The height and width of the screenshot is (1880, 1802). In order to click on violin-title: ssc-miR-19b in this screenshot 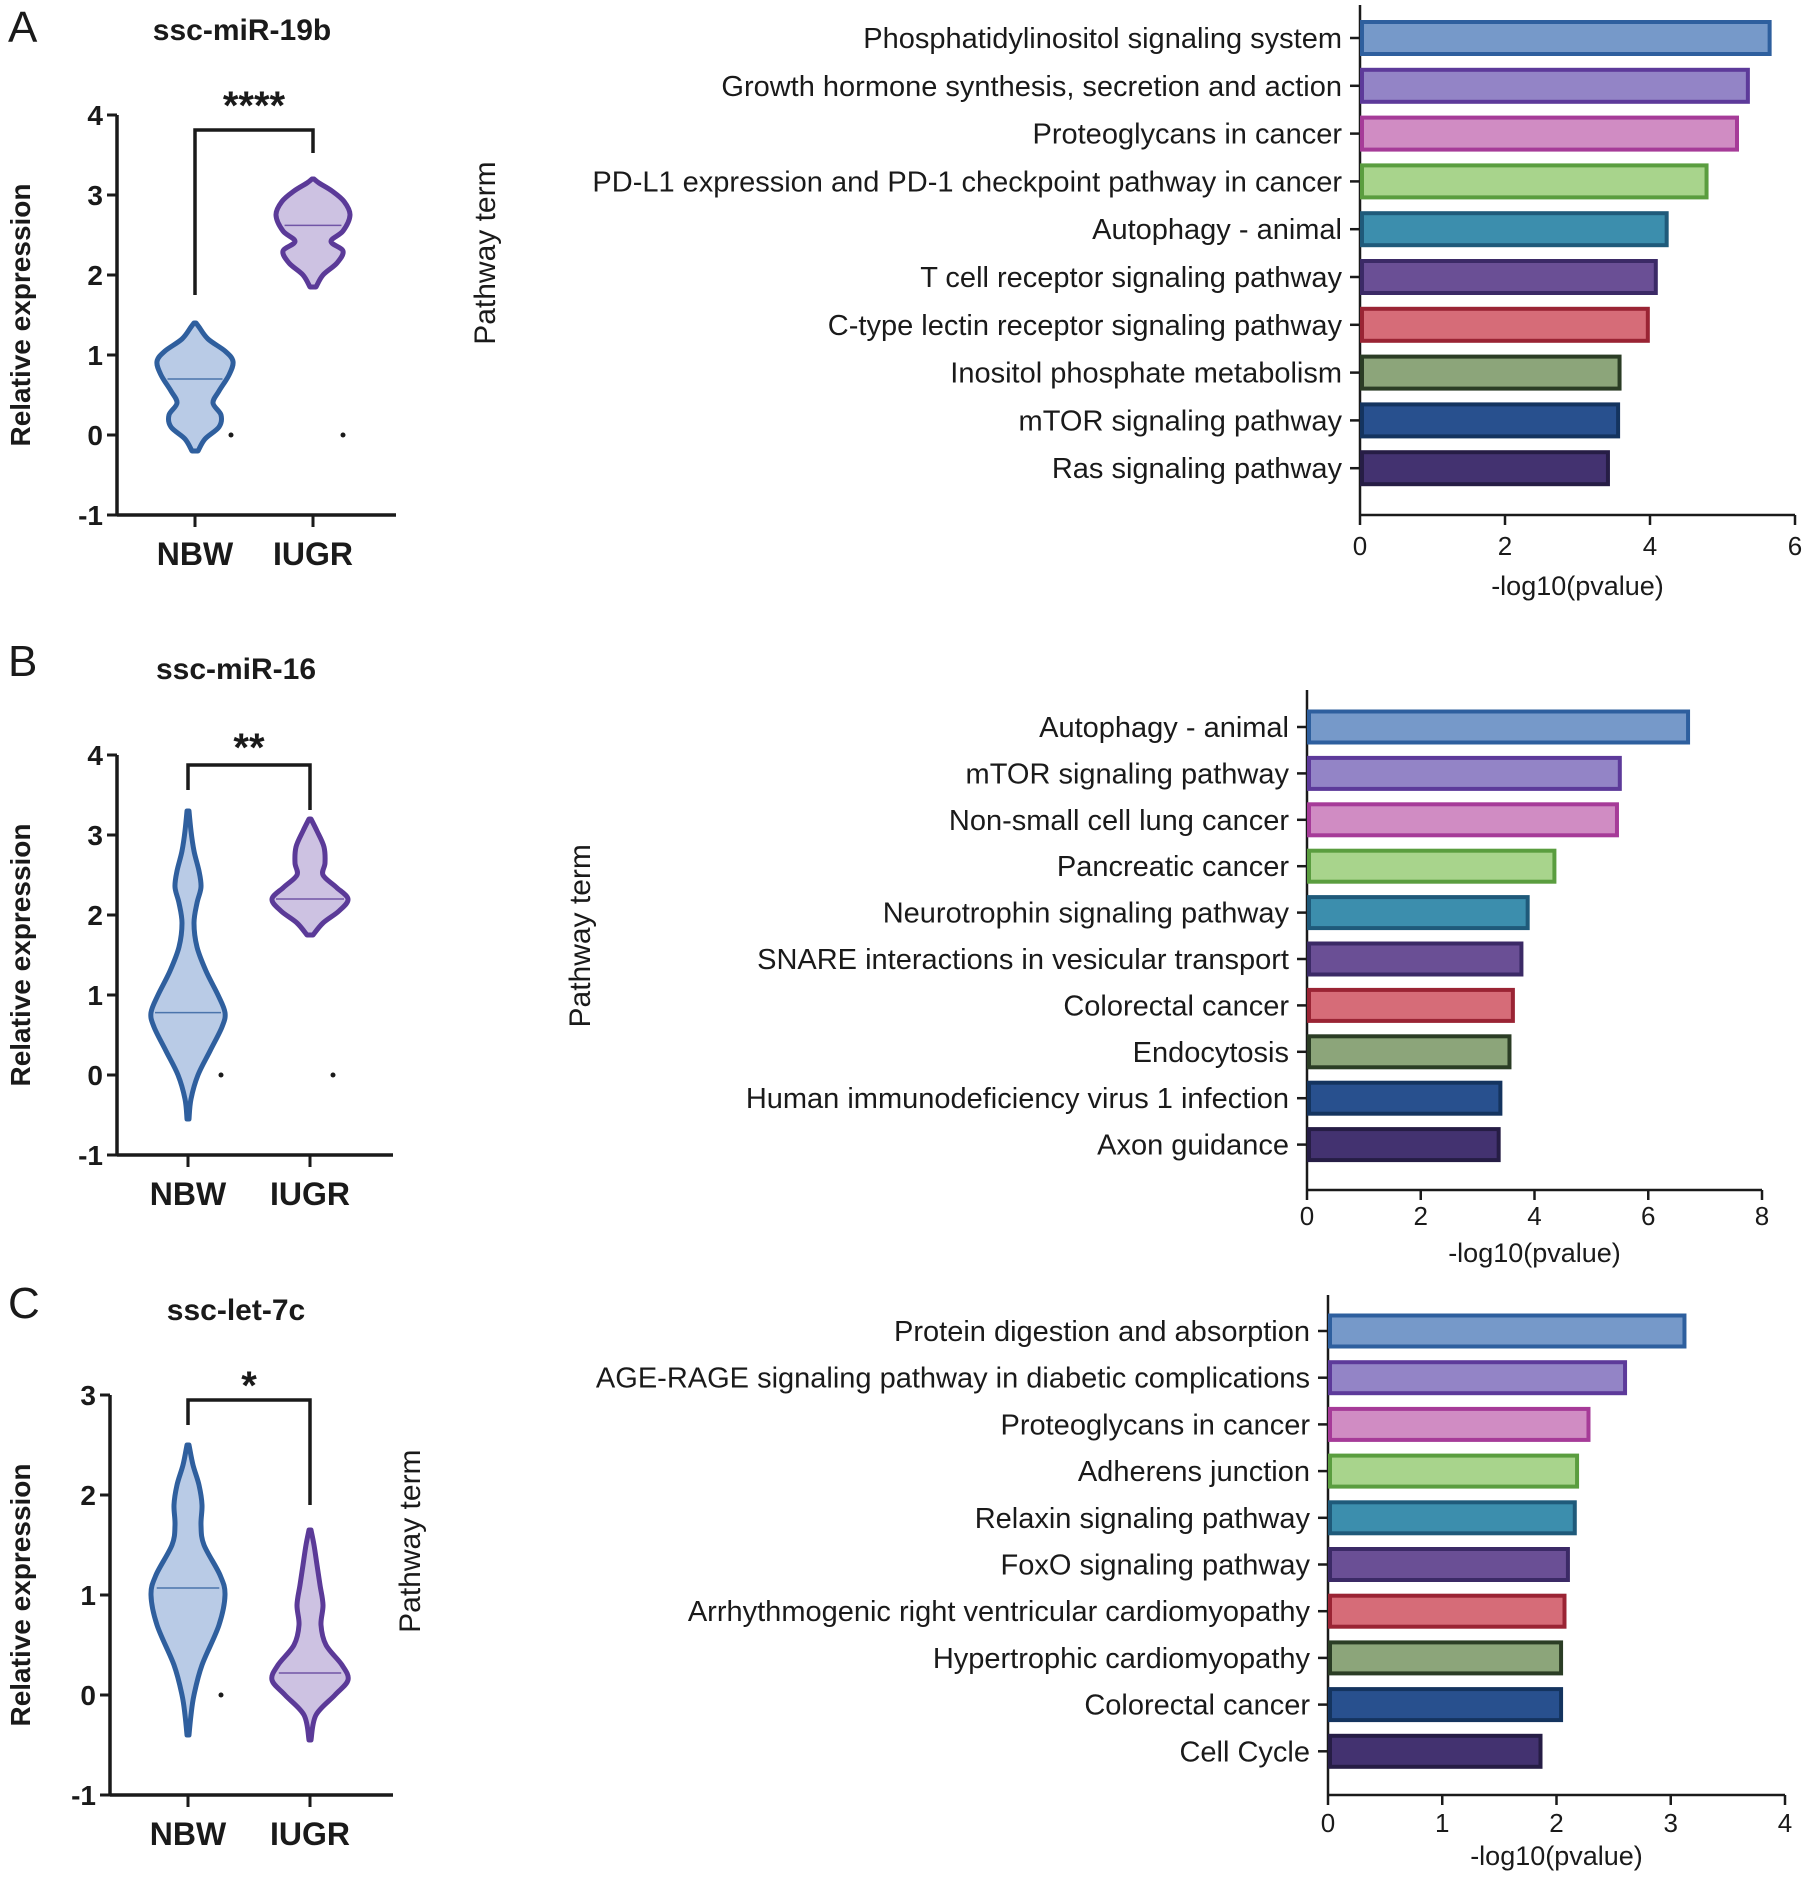, I will do `click(242, 30)`.